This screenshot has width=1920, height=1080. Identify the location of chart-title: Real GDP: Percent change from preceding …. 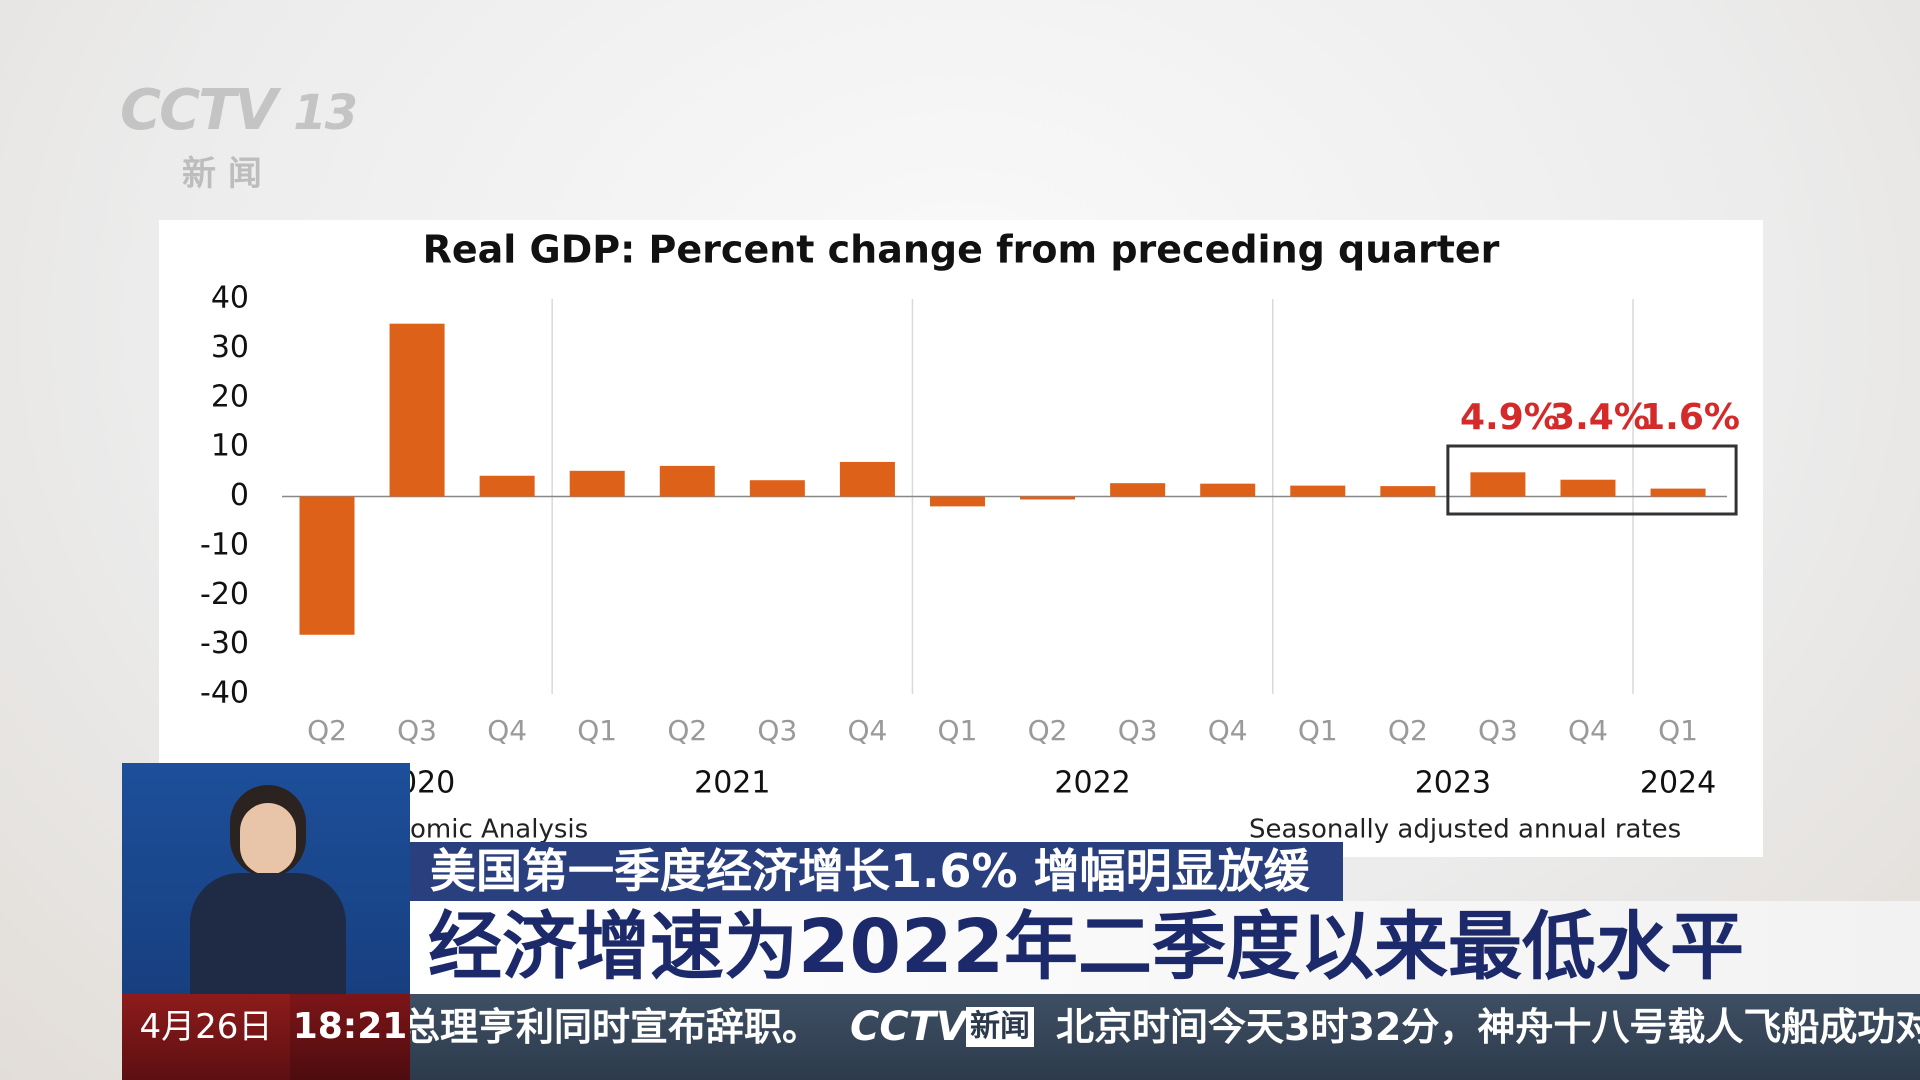
(961, 250).